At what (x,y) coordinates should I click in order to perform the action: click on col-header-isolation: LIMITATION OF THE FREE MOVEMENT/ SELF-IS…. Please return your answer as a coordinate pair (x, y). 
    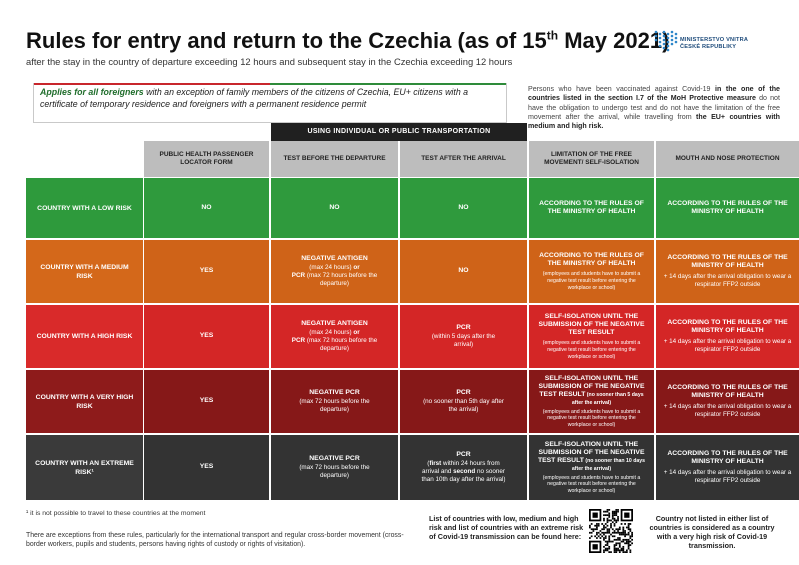
    Looking at the image, I should click on (591, 159).